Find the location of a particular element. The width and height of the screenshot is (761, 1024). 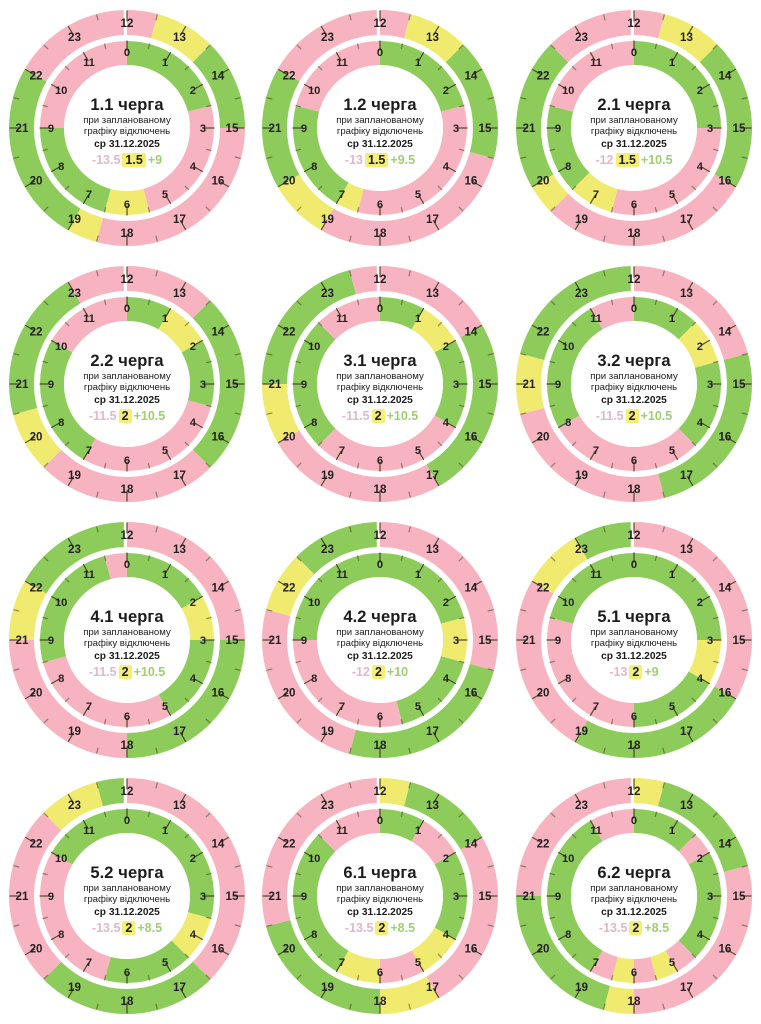

ring-start-notch is located at coordinates (379, 791).